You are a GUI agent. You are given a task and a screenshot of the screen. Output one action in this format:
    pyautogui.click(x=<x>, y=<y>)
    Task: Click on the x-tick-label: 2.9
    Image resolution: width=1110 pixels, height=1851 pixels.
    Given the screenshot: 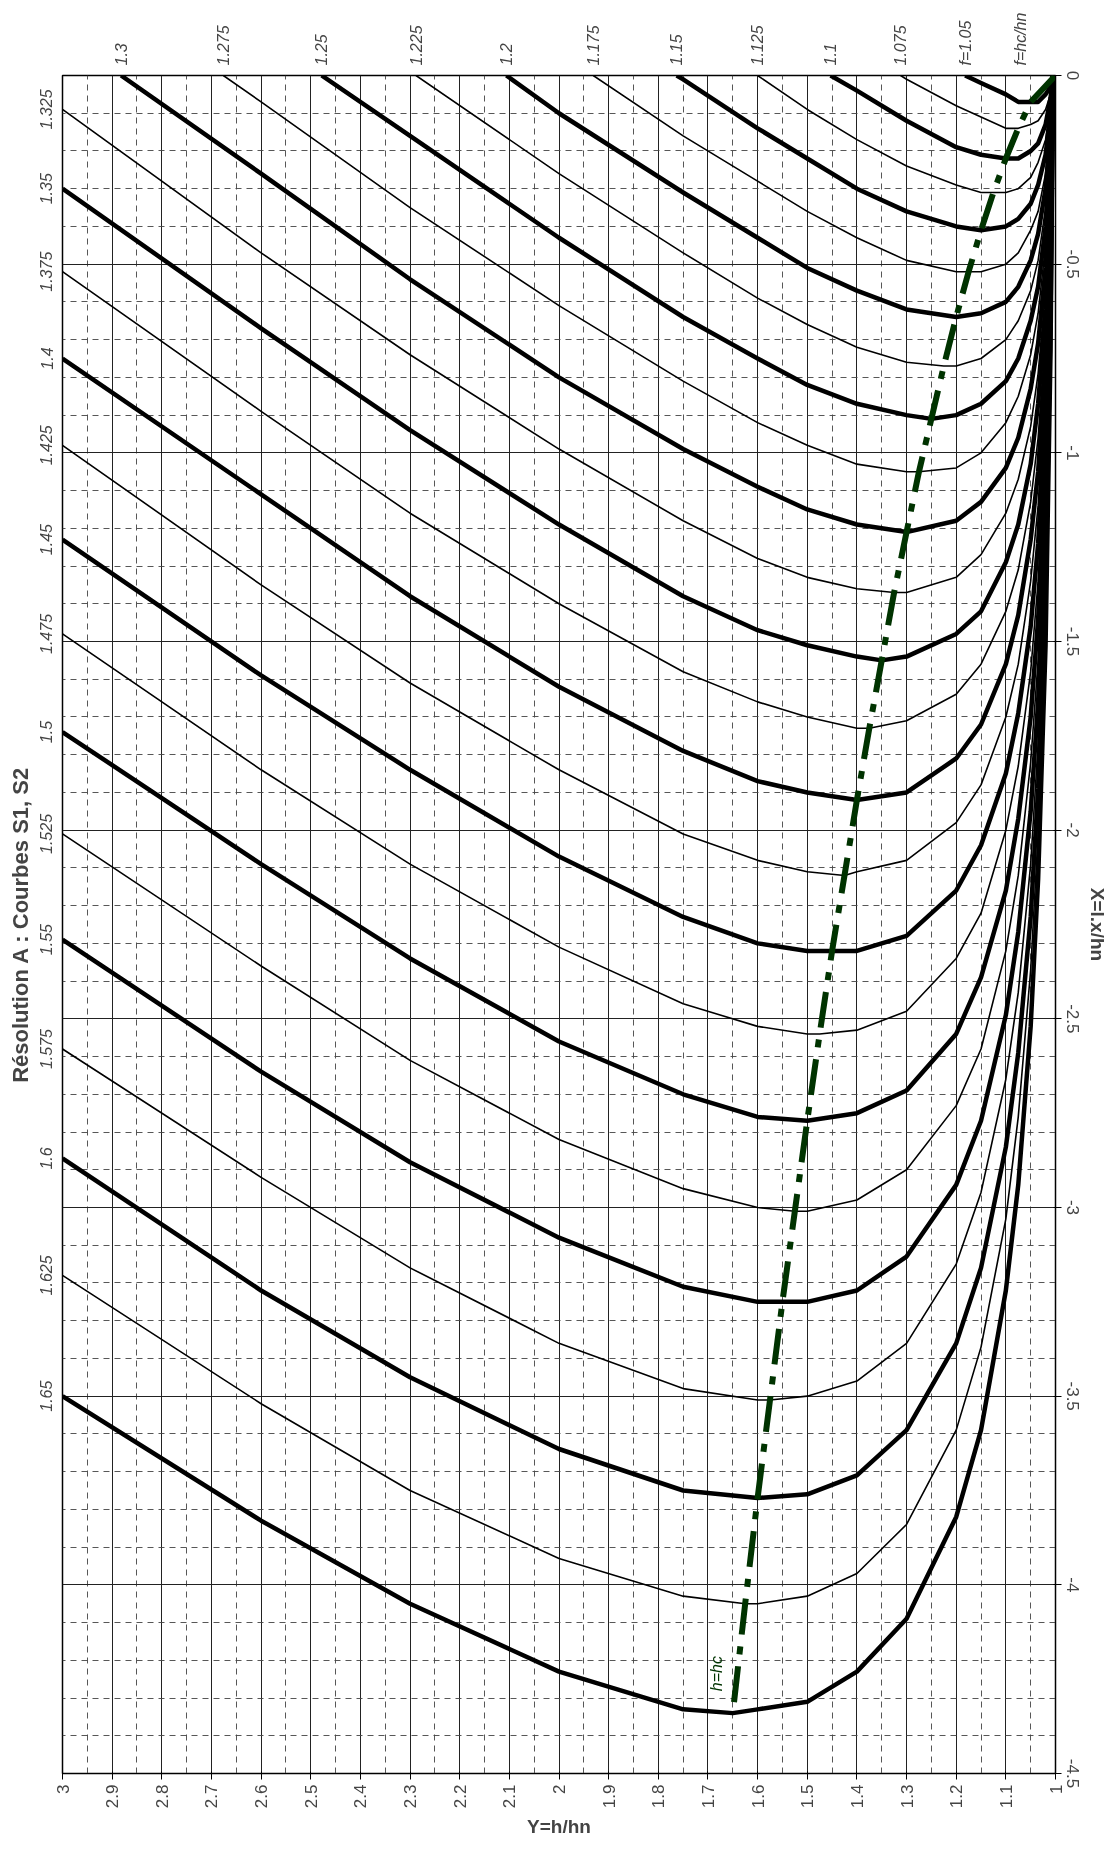 What is the action you would take?
    pyautogui.click(x=113, y=1796)
    